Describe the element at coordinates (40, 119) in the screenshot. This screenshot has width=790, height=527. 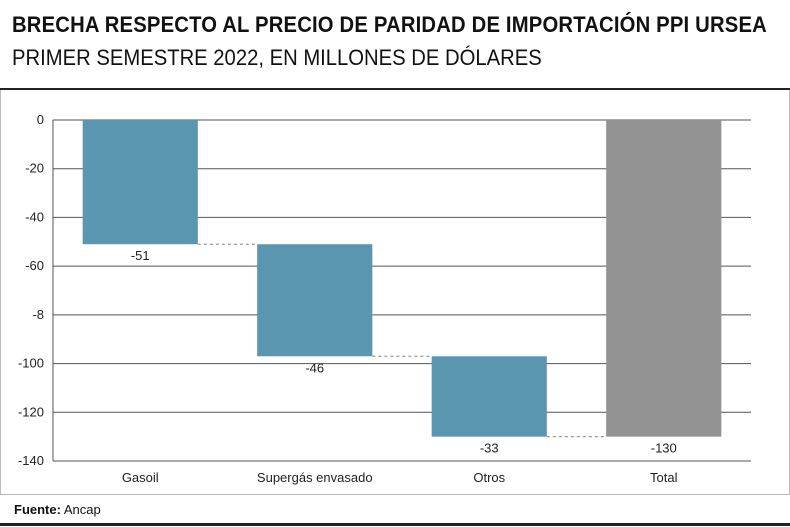
I see `y-tick-label: 0` at that location.